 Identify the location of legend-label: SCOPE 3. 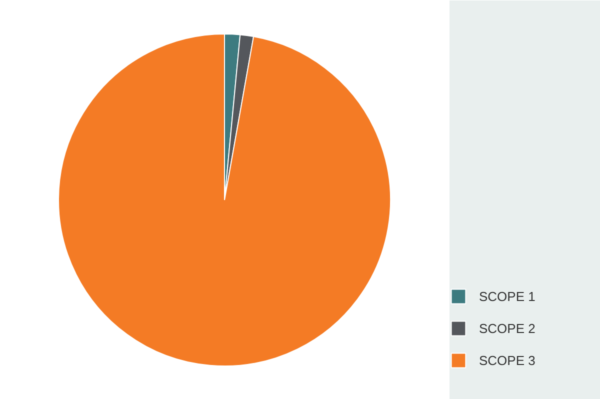
(507, 360).